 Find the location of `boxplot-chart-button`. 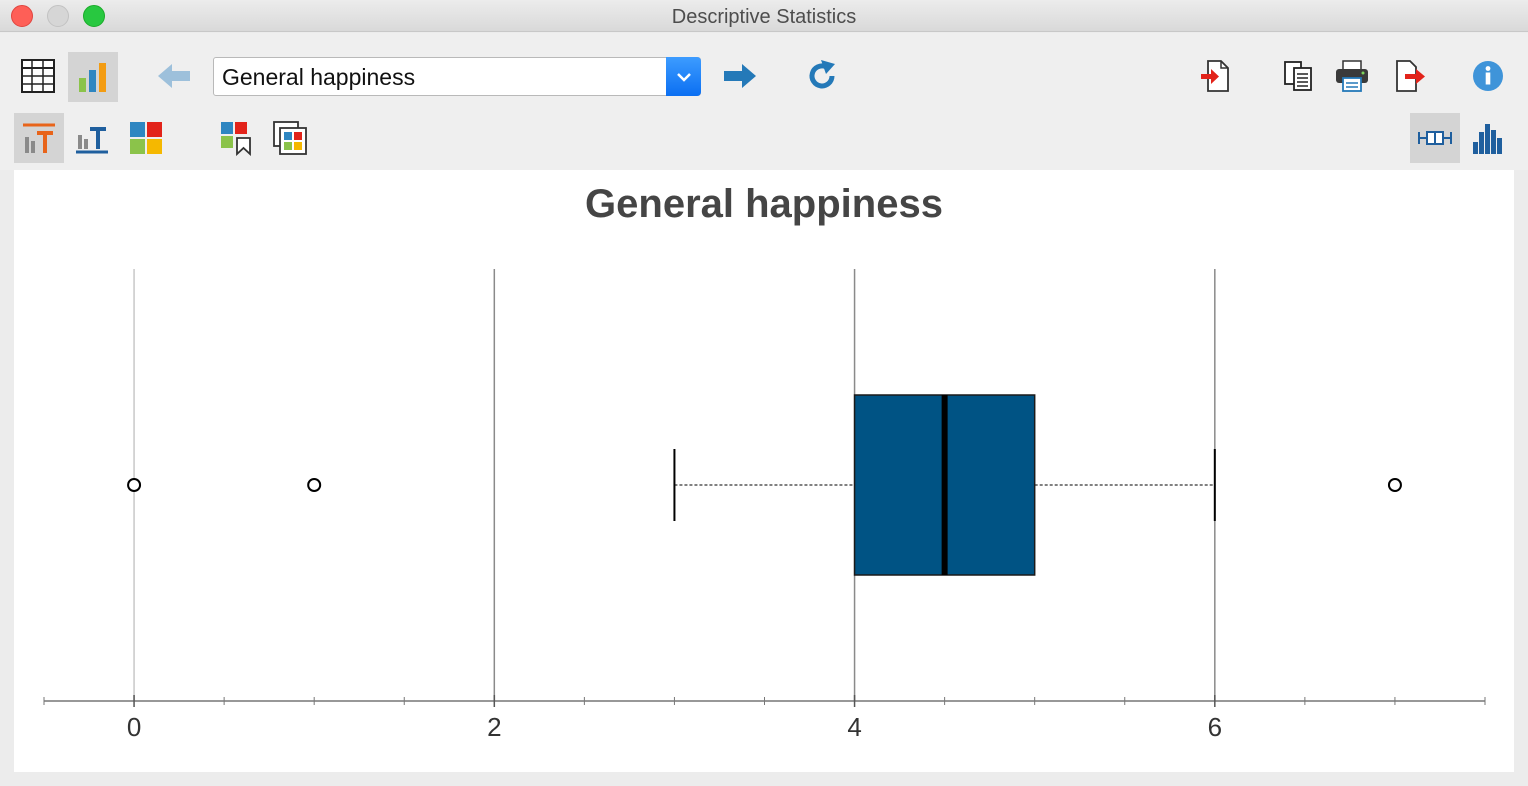

boxplot-chart-button is located at coordinates (1435, 138).